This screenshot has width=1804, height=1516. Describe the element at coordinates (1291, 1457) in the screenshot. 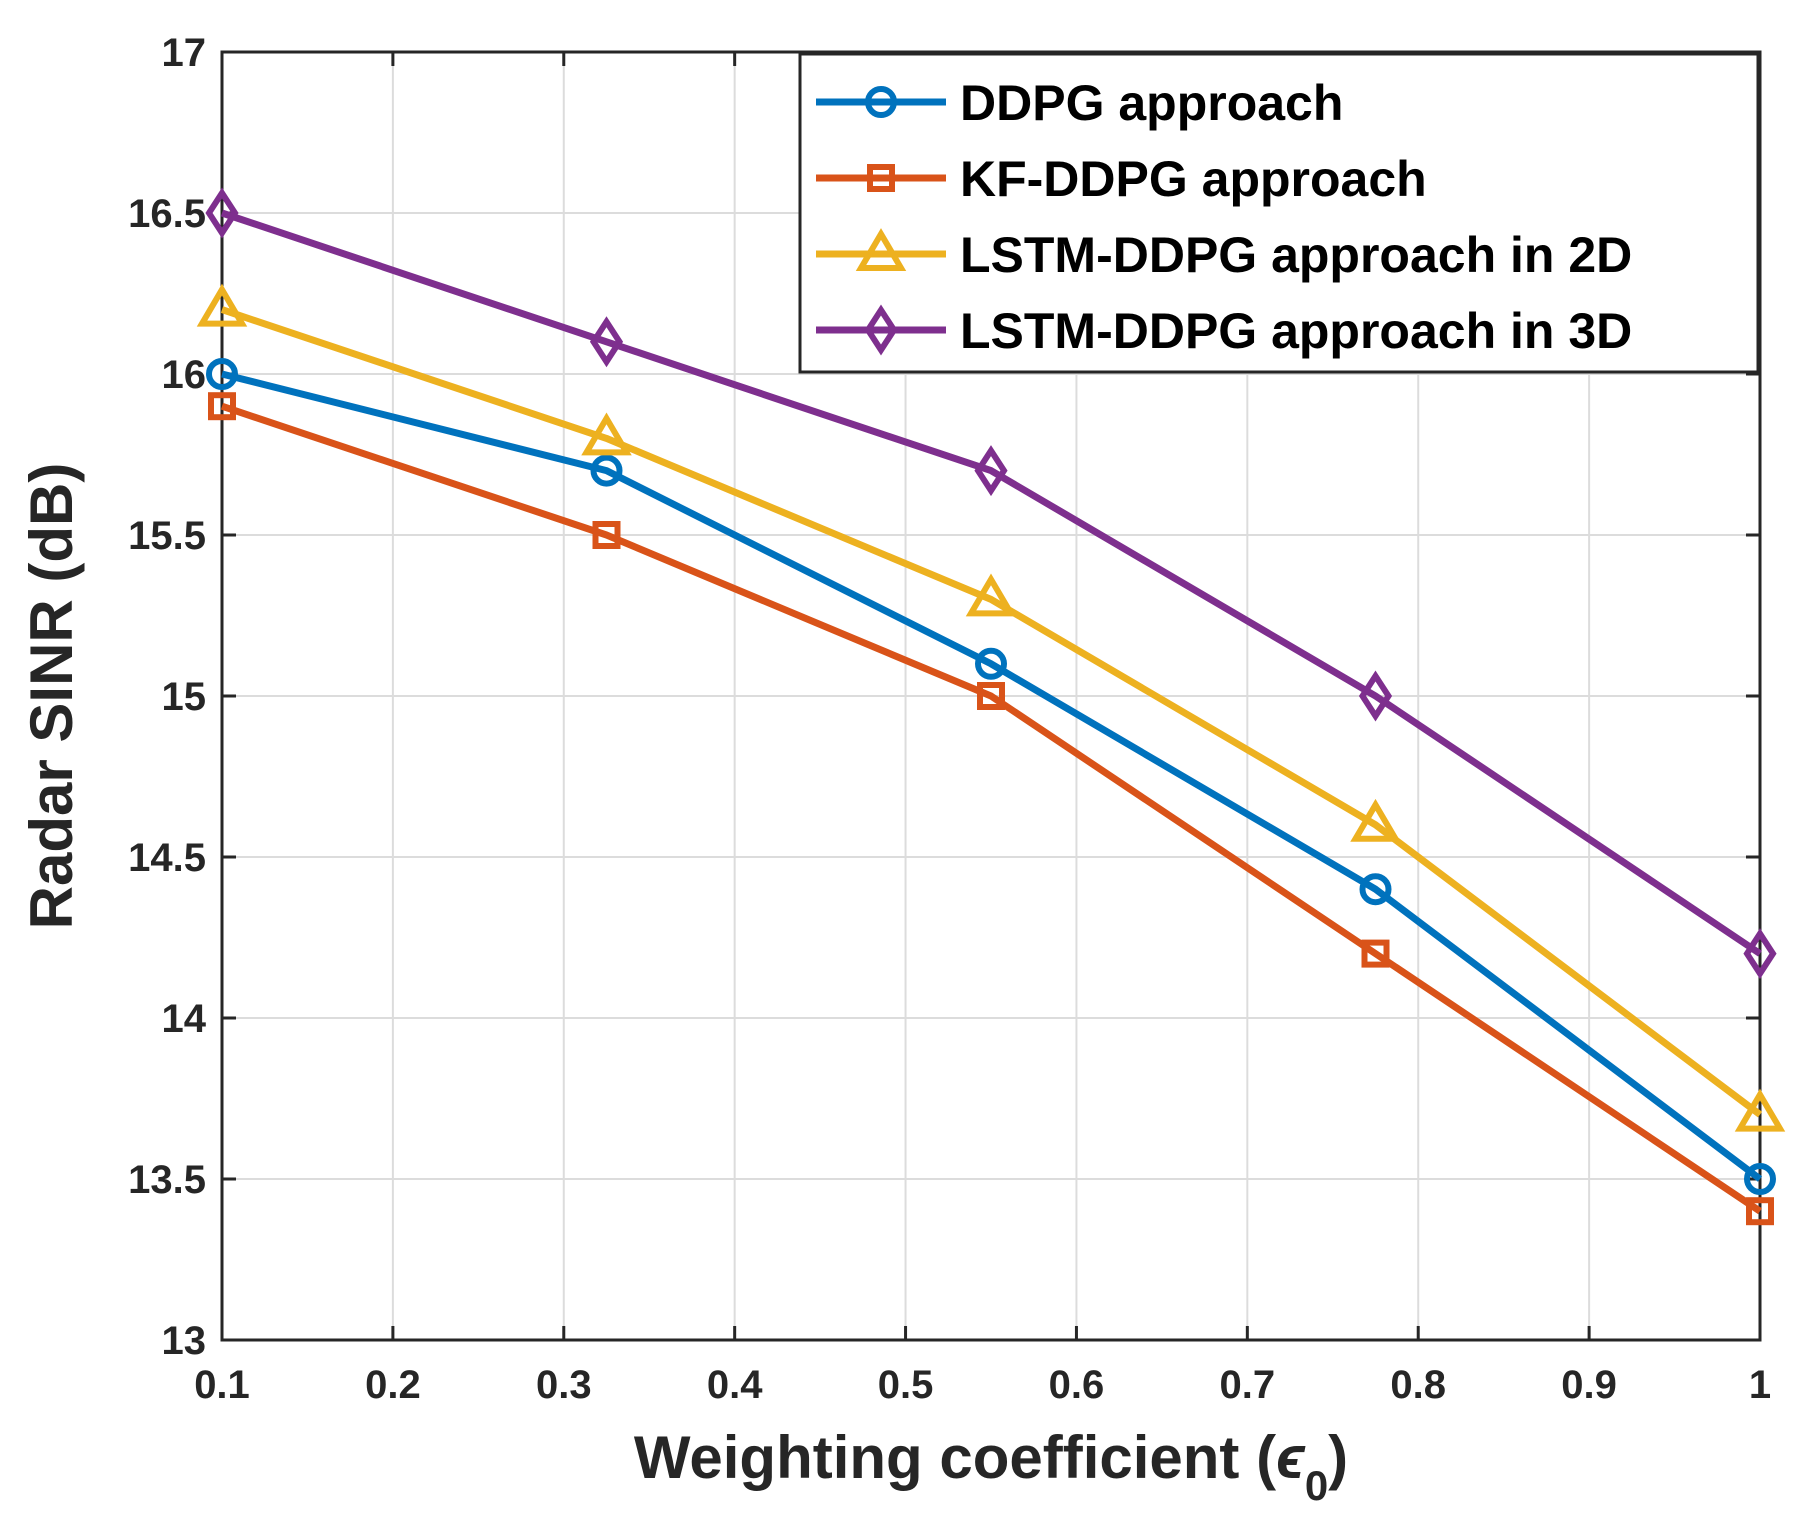

I see `x-axis-title-symbol: ϵ` at that location.